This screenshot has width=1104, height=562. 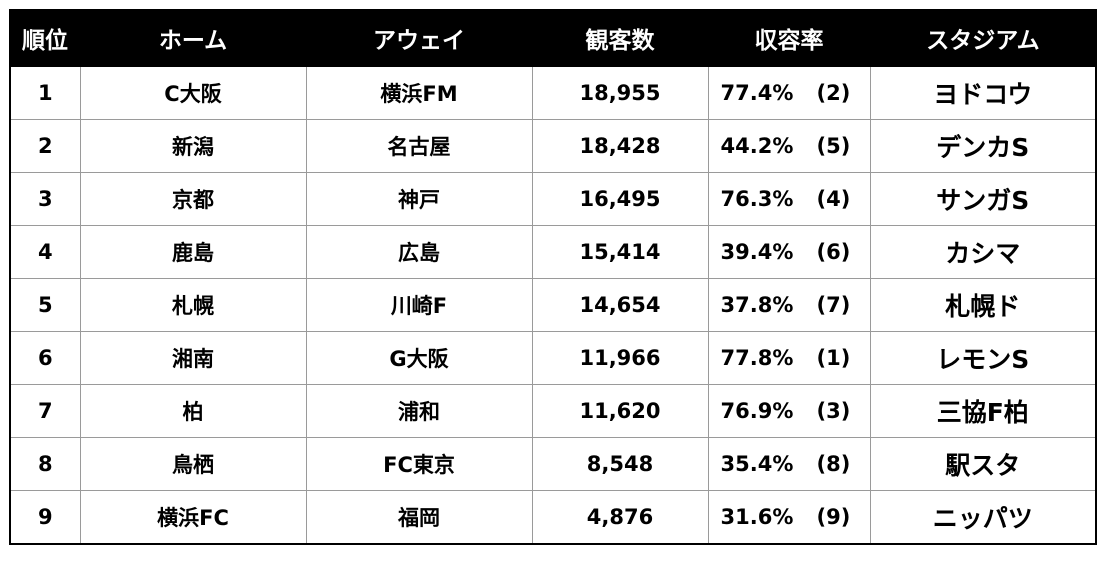 I want to click on rank-cell: 7, so click(x=45, y=411).